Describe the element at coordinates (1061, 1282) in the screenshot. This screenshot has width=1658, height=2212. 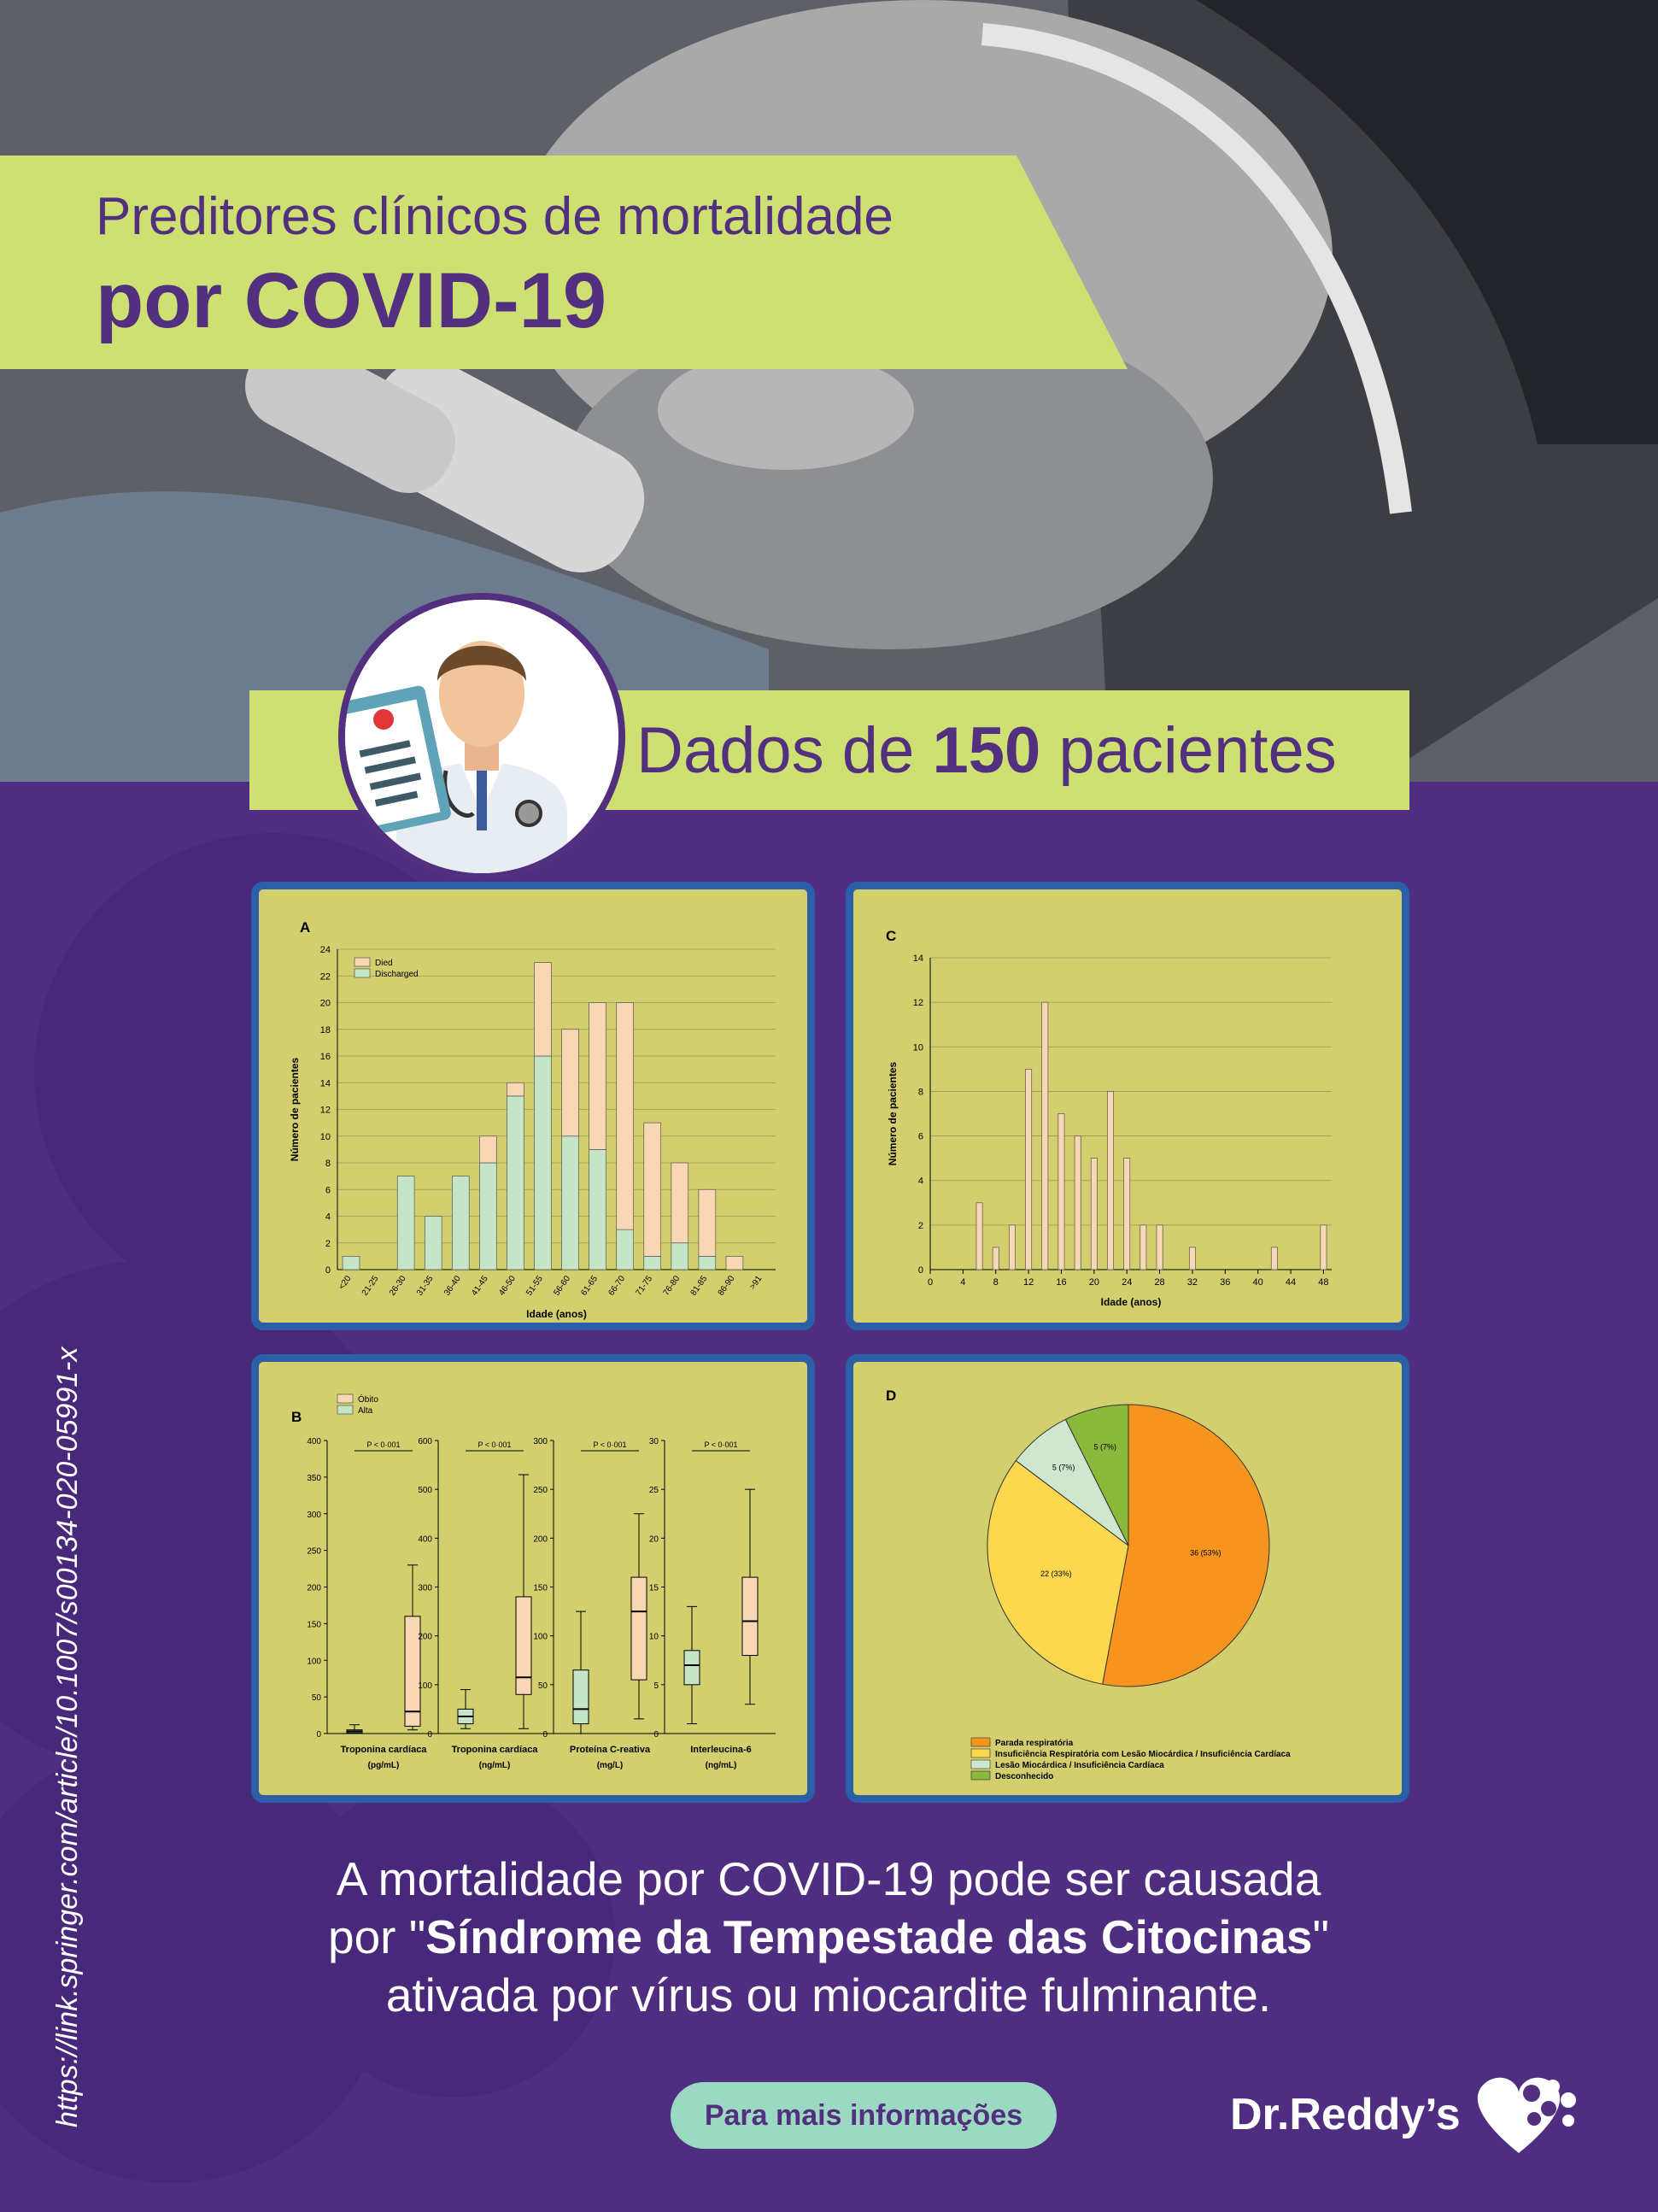
I see `x-tick-label: 16` at that location.